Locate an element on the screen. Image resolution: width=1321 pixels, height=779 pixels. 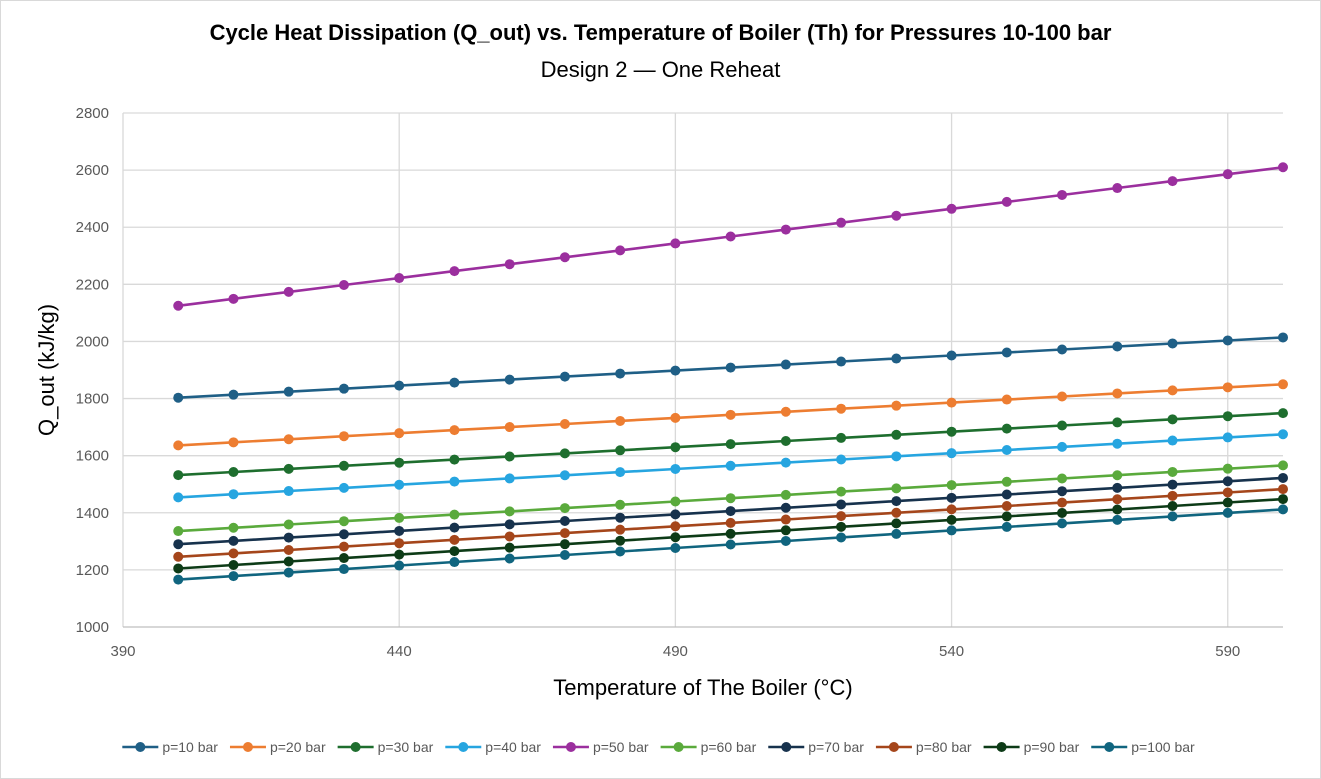
y-tick-label: 2600 is located at coordinates (92, 170).